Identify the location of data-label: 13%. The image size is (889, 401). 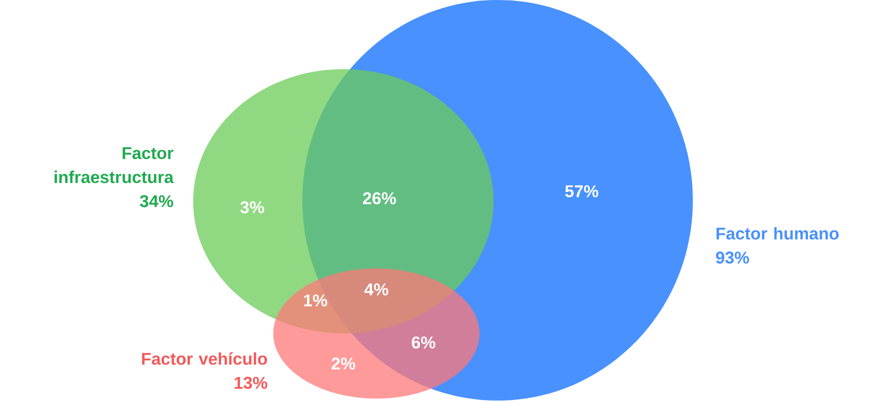
(251, 383).